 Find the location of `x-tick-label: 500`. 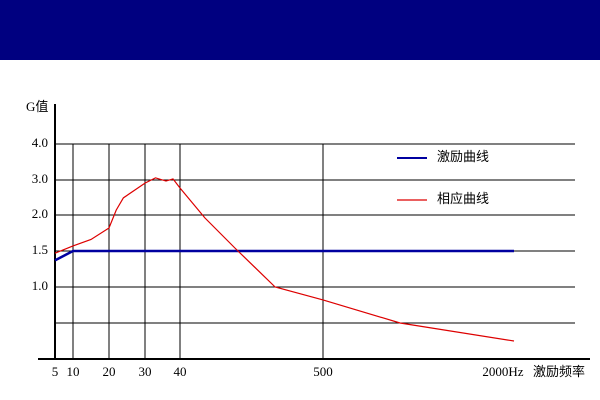

x-tick-label: 500 is located at coordinates (323, 371).